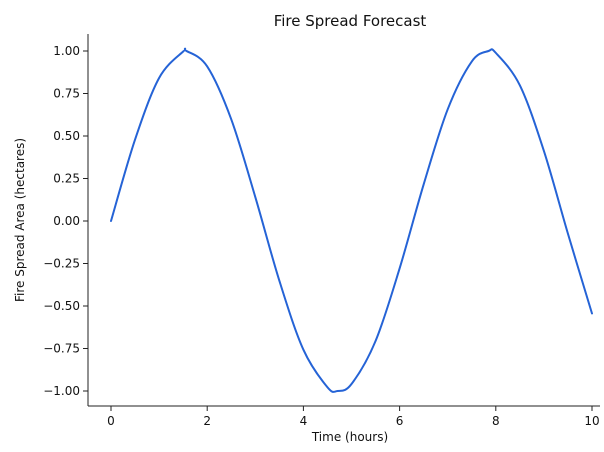 Image resolution: width=604 pixels, height=452 pixels. What do you see at coordinates (66, 94) in the screenshot?
I see `y-tick-label: 0.75` at bounding box center [66, 94].